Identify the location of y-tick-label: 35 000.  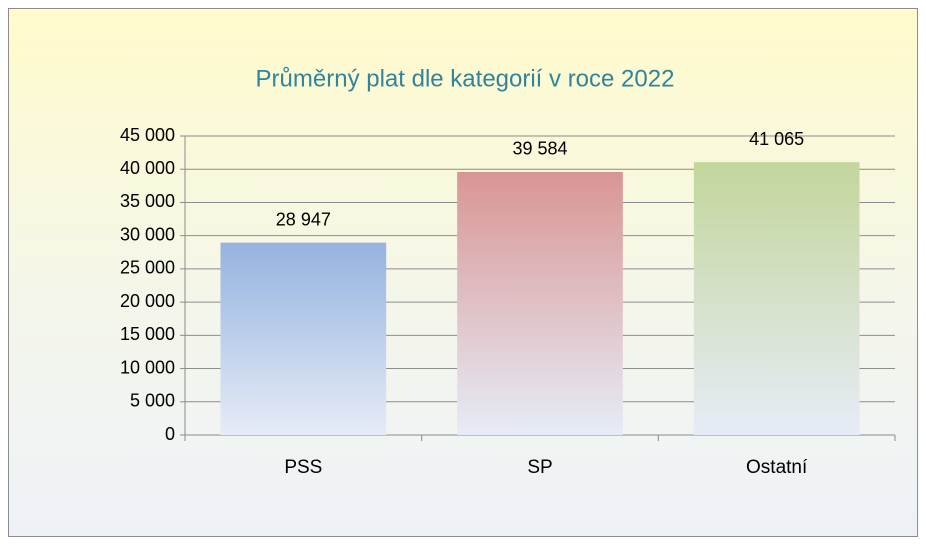
(147, 201).